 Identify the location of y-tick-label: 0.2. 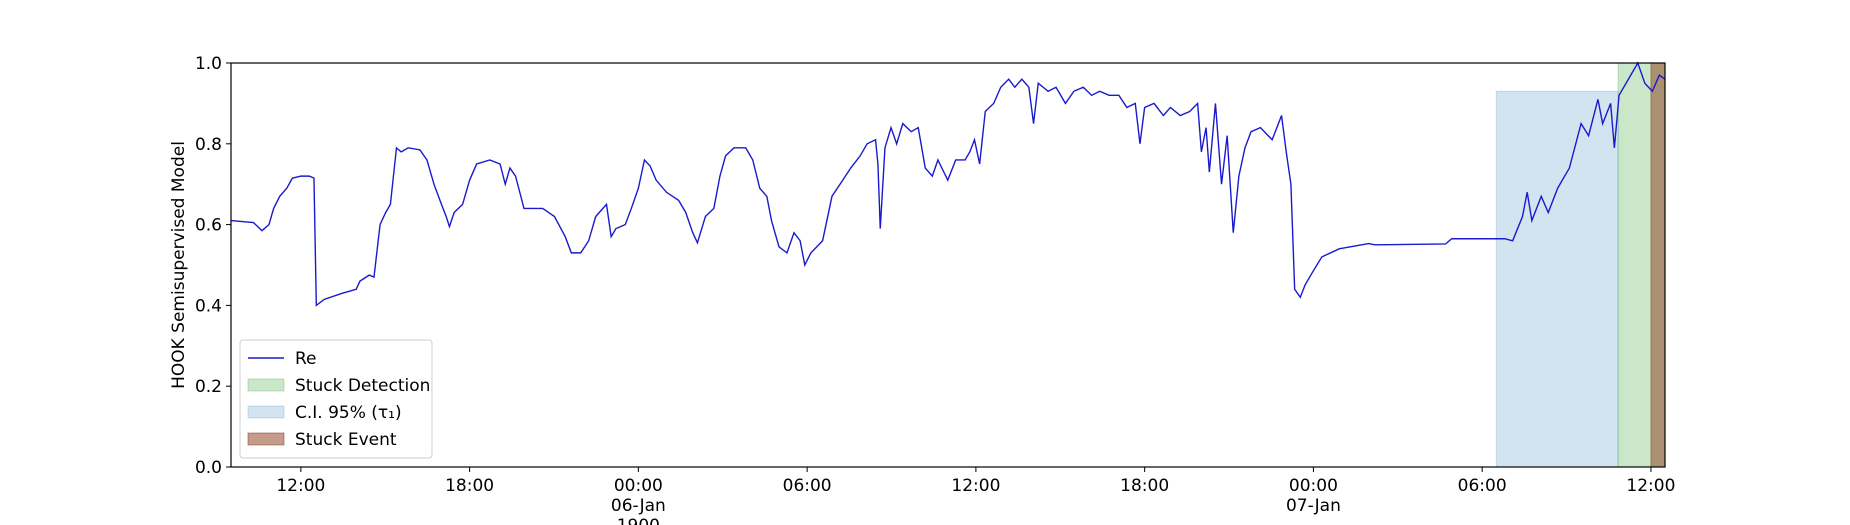
(208, 387).